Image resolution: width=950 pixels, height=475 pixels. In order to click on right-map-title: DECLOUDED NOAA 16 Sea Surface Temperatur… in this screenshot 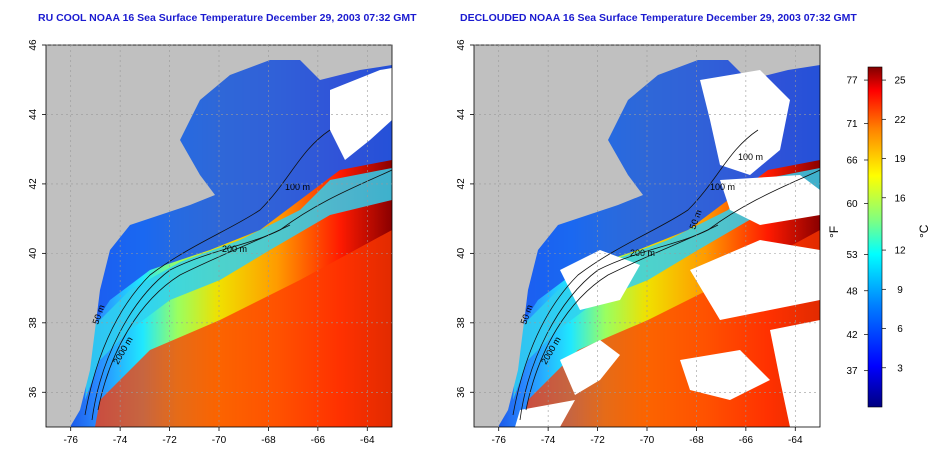, I will do `click(658, 18)`.